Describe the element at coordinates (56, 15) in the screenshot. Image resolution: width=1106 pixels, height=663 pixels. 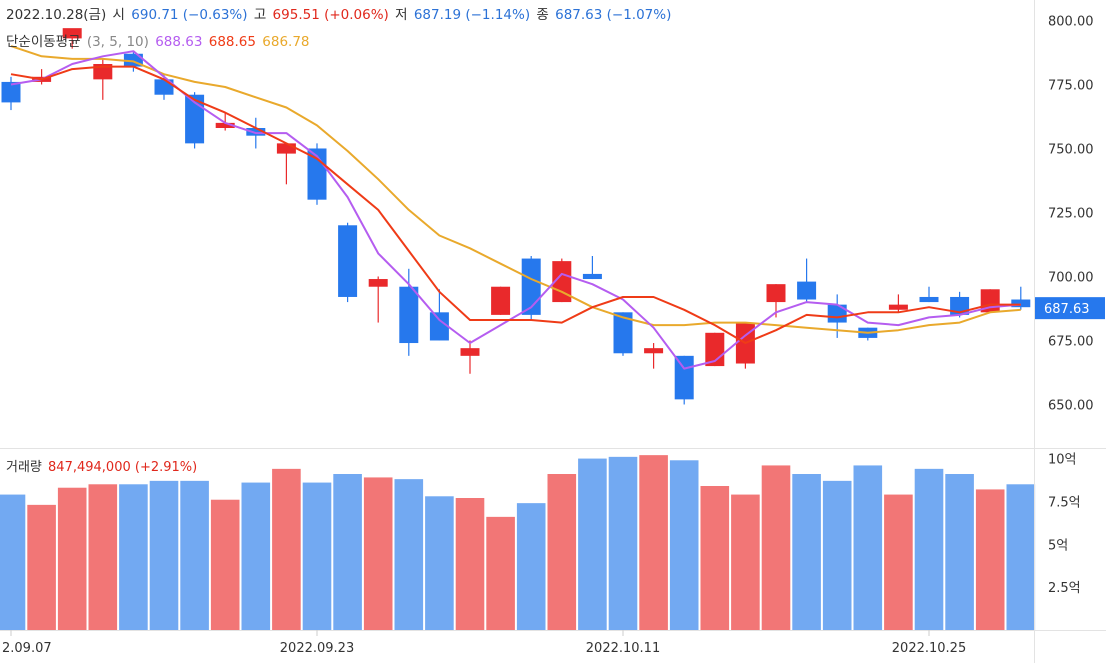
I see `header-date: 2022.10.28(금)` at that location.